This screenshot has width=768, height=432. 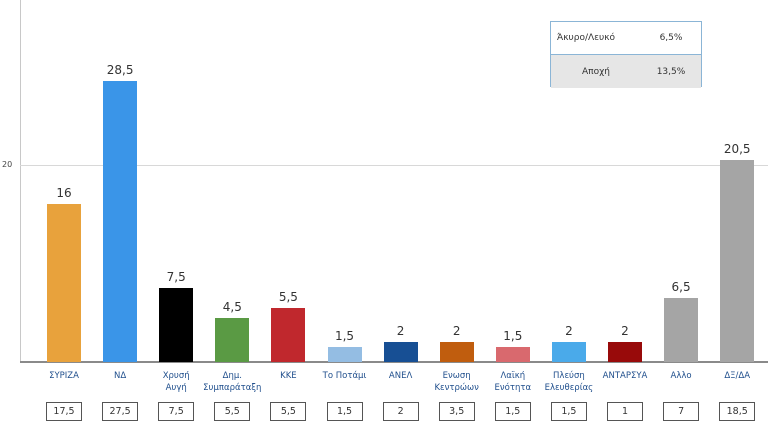 What do you see at coordinates (176, 411) in the screenshot?
I see `previous-value-box: 7,5` at bounding box center [176, 411].